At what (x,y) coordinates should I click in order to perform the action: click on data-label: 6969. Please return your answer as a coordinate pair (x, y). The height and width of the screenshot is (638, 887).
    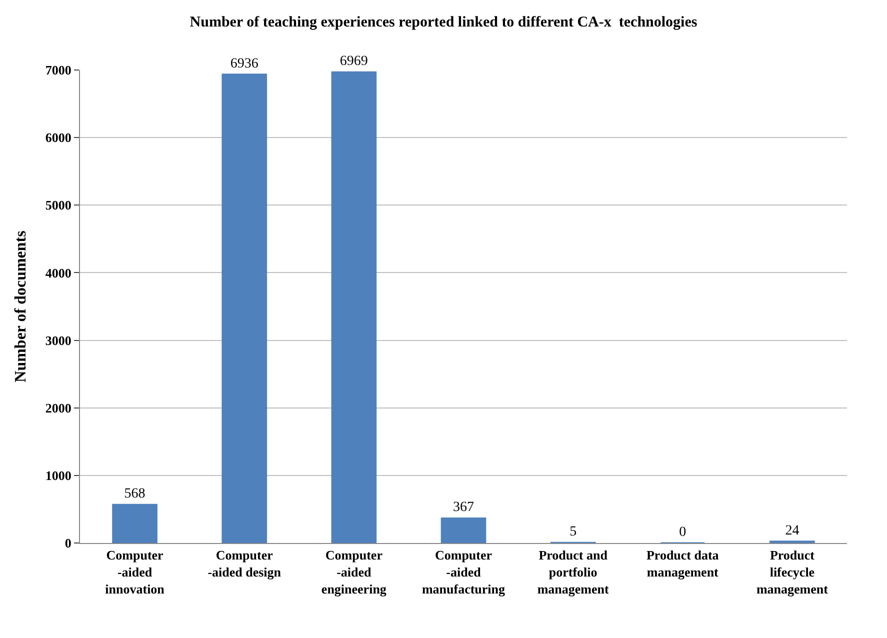
    Looking at the image, I should click on (354, 62).